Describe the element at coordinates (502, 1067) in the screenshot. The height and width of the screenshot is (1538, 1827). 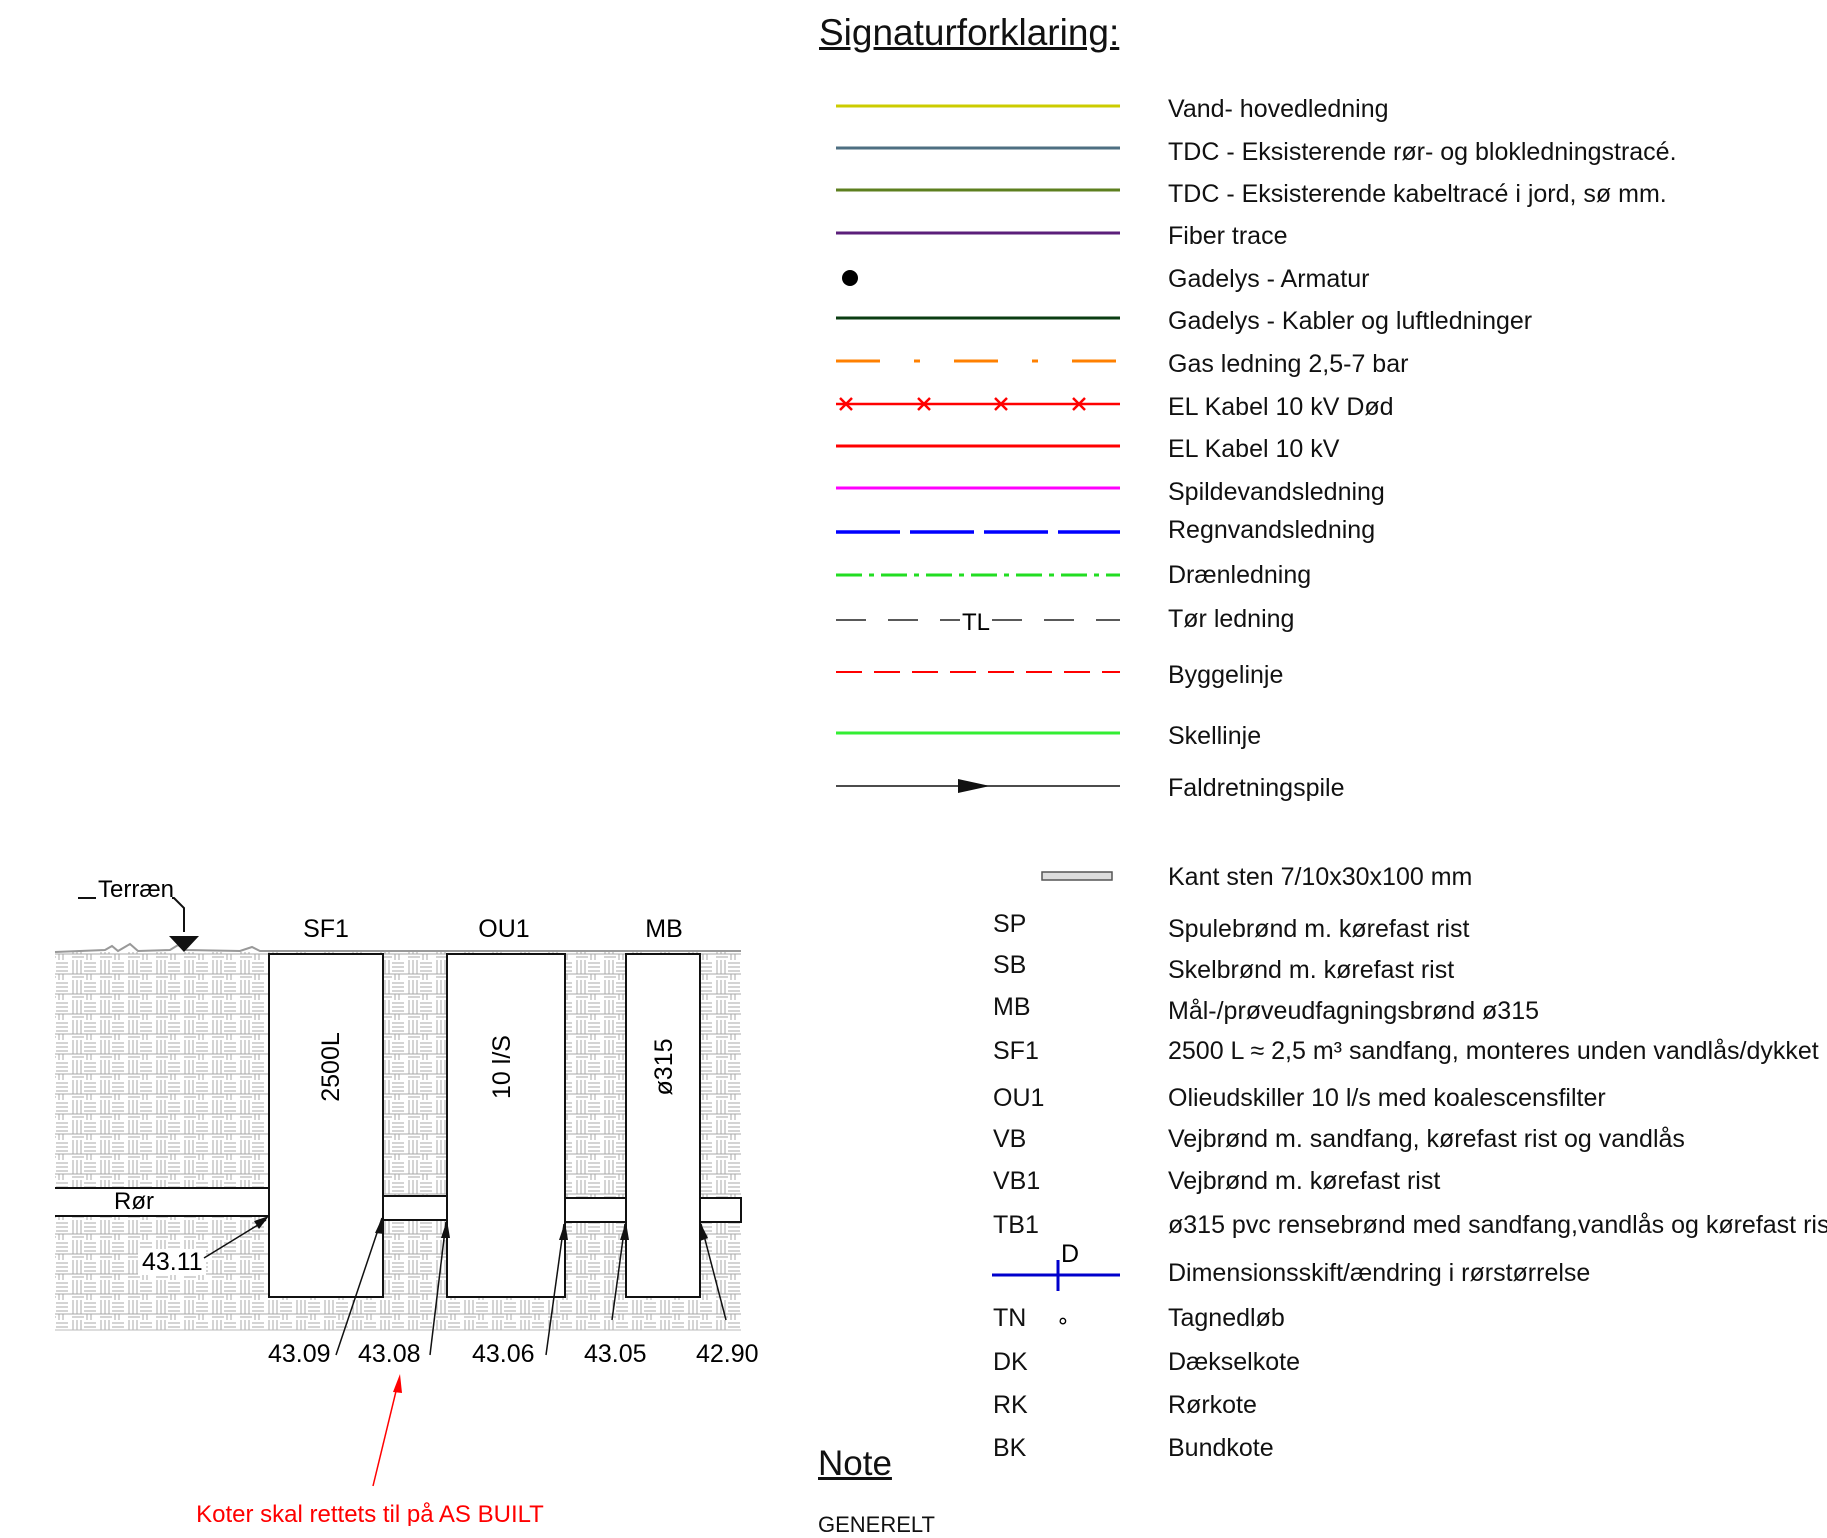
I see `well-ou1-content: 10 l/S` at that location.